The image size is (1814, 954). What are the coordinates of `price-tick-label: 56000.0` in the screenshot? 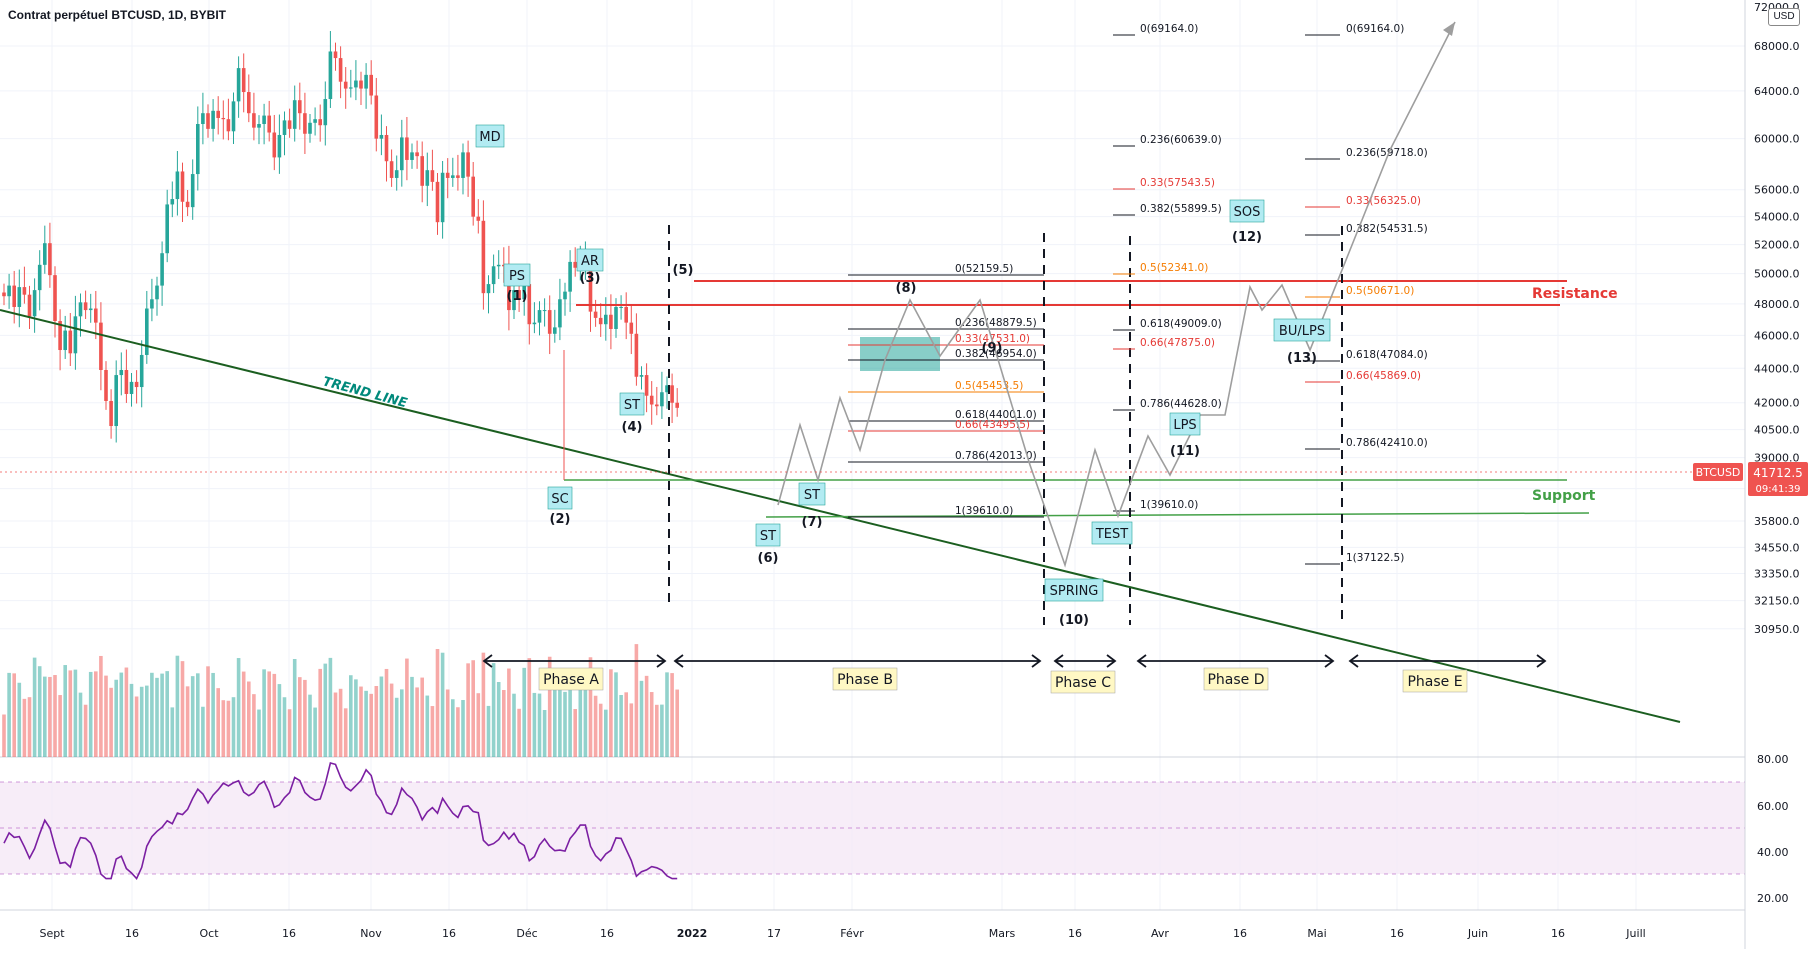 It's located at (1777, 190).